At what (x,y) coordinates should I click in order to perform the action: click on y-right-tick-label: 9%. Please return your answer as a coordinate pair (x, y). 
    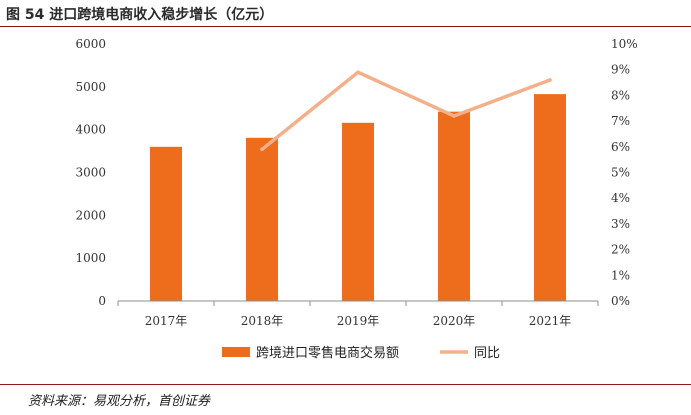
    Looking at the image, I should click on (620, 70).